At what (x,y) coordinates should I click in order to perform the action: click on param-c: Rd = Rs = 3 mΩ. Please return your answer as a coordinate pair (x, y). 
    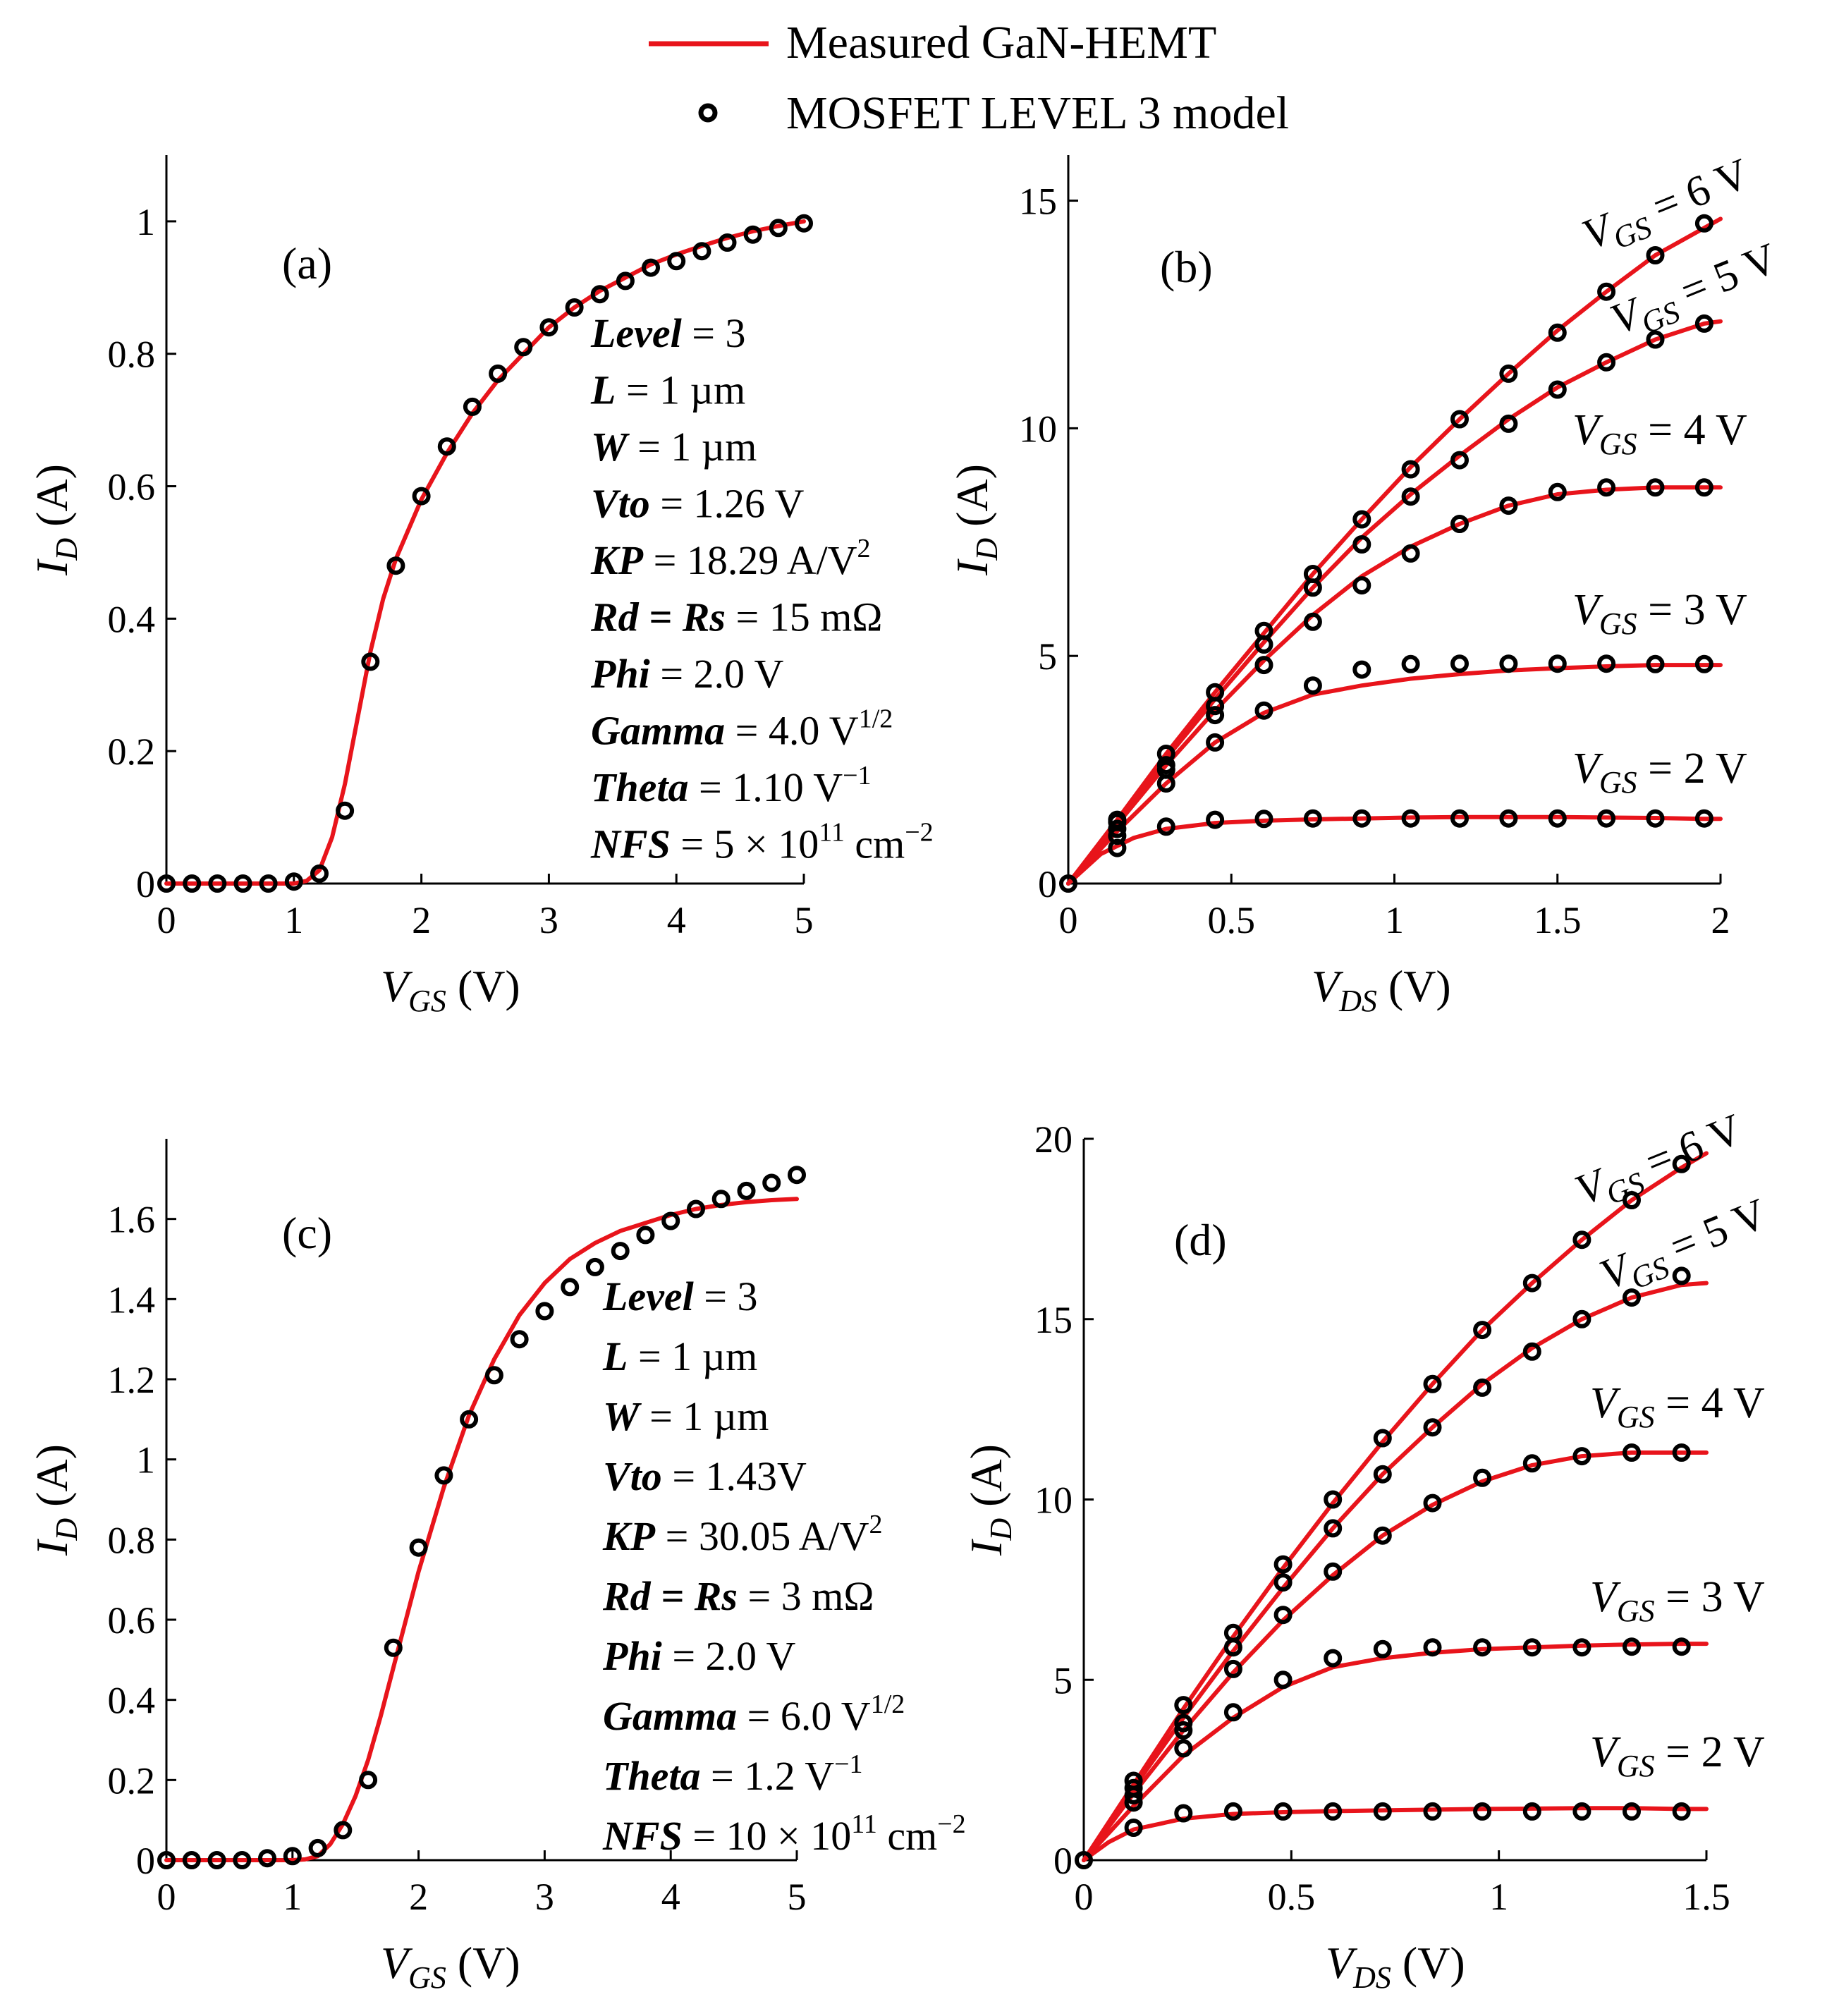
    Looking at the image, I should click on (738, 1596).